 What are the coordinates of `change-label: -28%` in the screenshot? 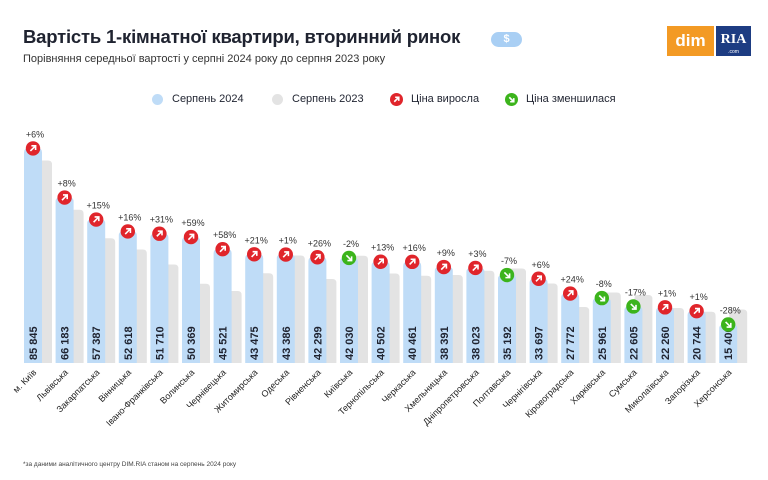 It's located at (730, 311).